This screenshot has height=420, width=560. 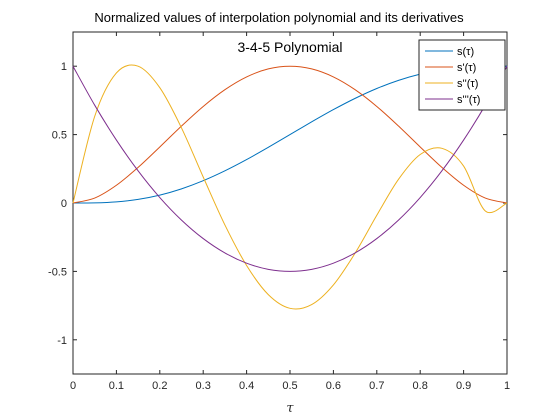 What do you see at coordinates (467, 84) in the screenshot?
I see `legend-entry: s''(τ)` at bounding box center [467, 84].